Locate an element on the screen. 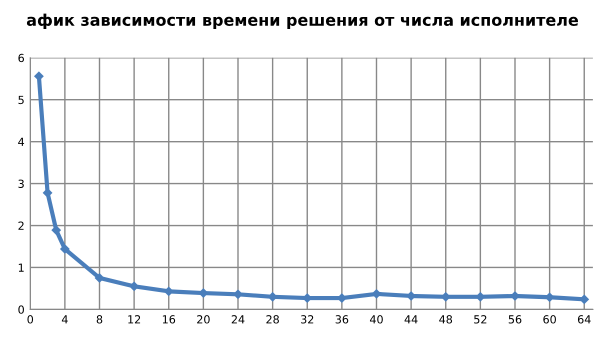  x-tick-label: 12 is located at coordinates (134, 319).